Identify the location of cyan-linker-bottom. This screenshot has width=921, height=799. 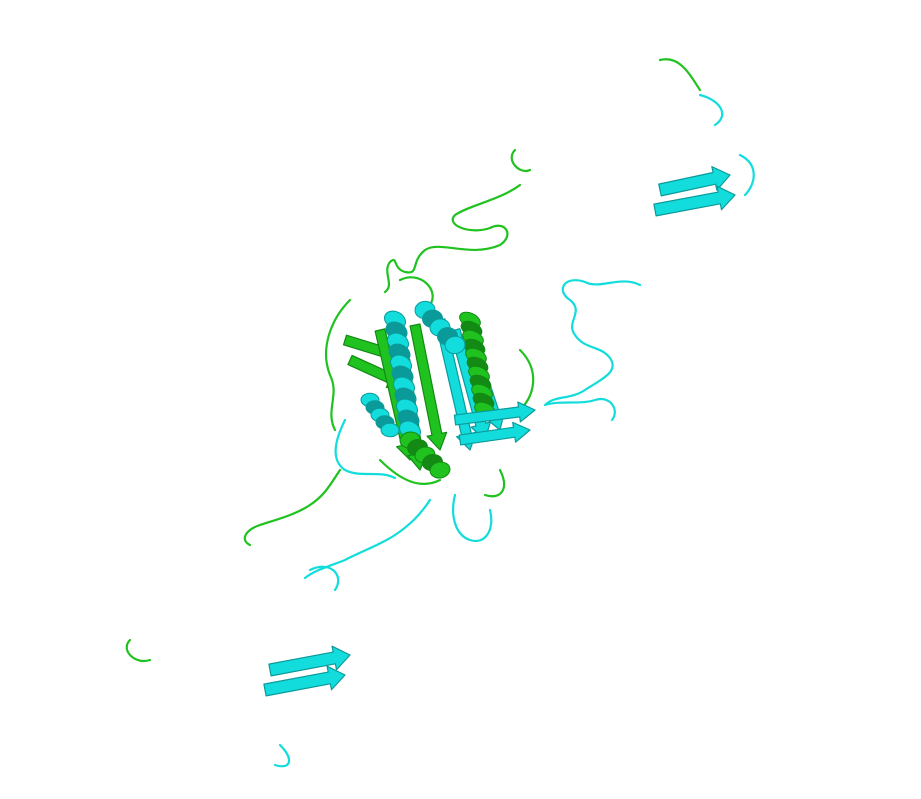
(367, 539).